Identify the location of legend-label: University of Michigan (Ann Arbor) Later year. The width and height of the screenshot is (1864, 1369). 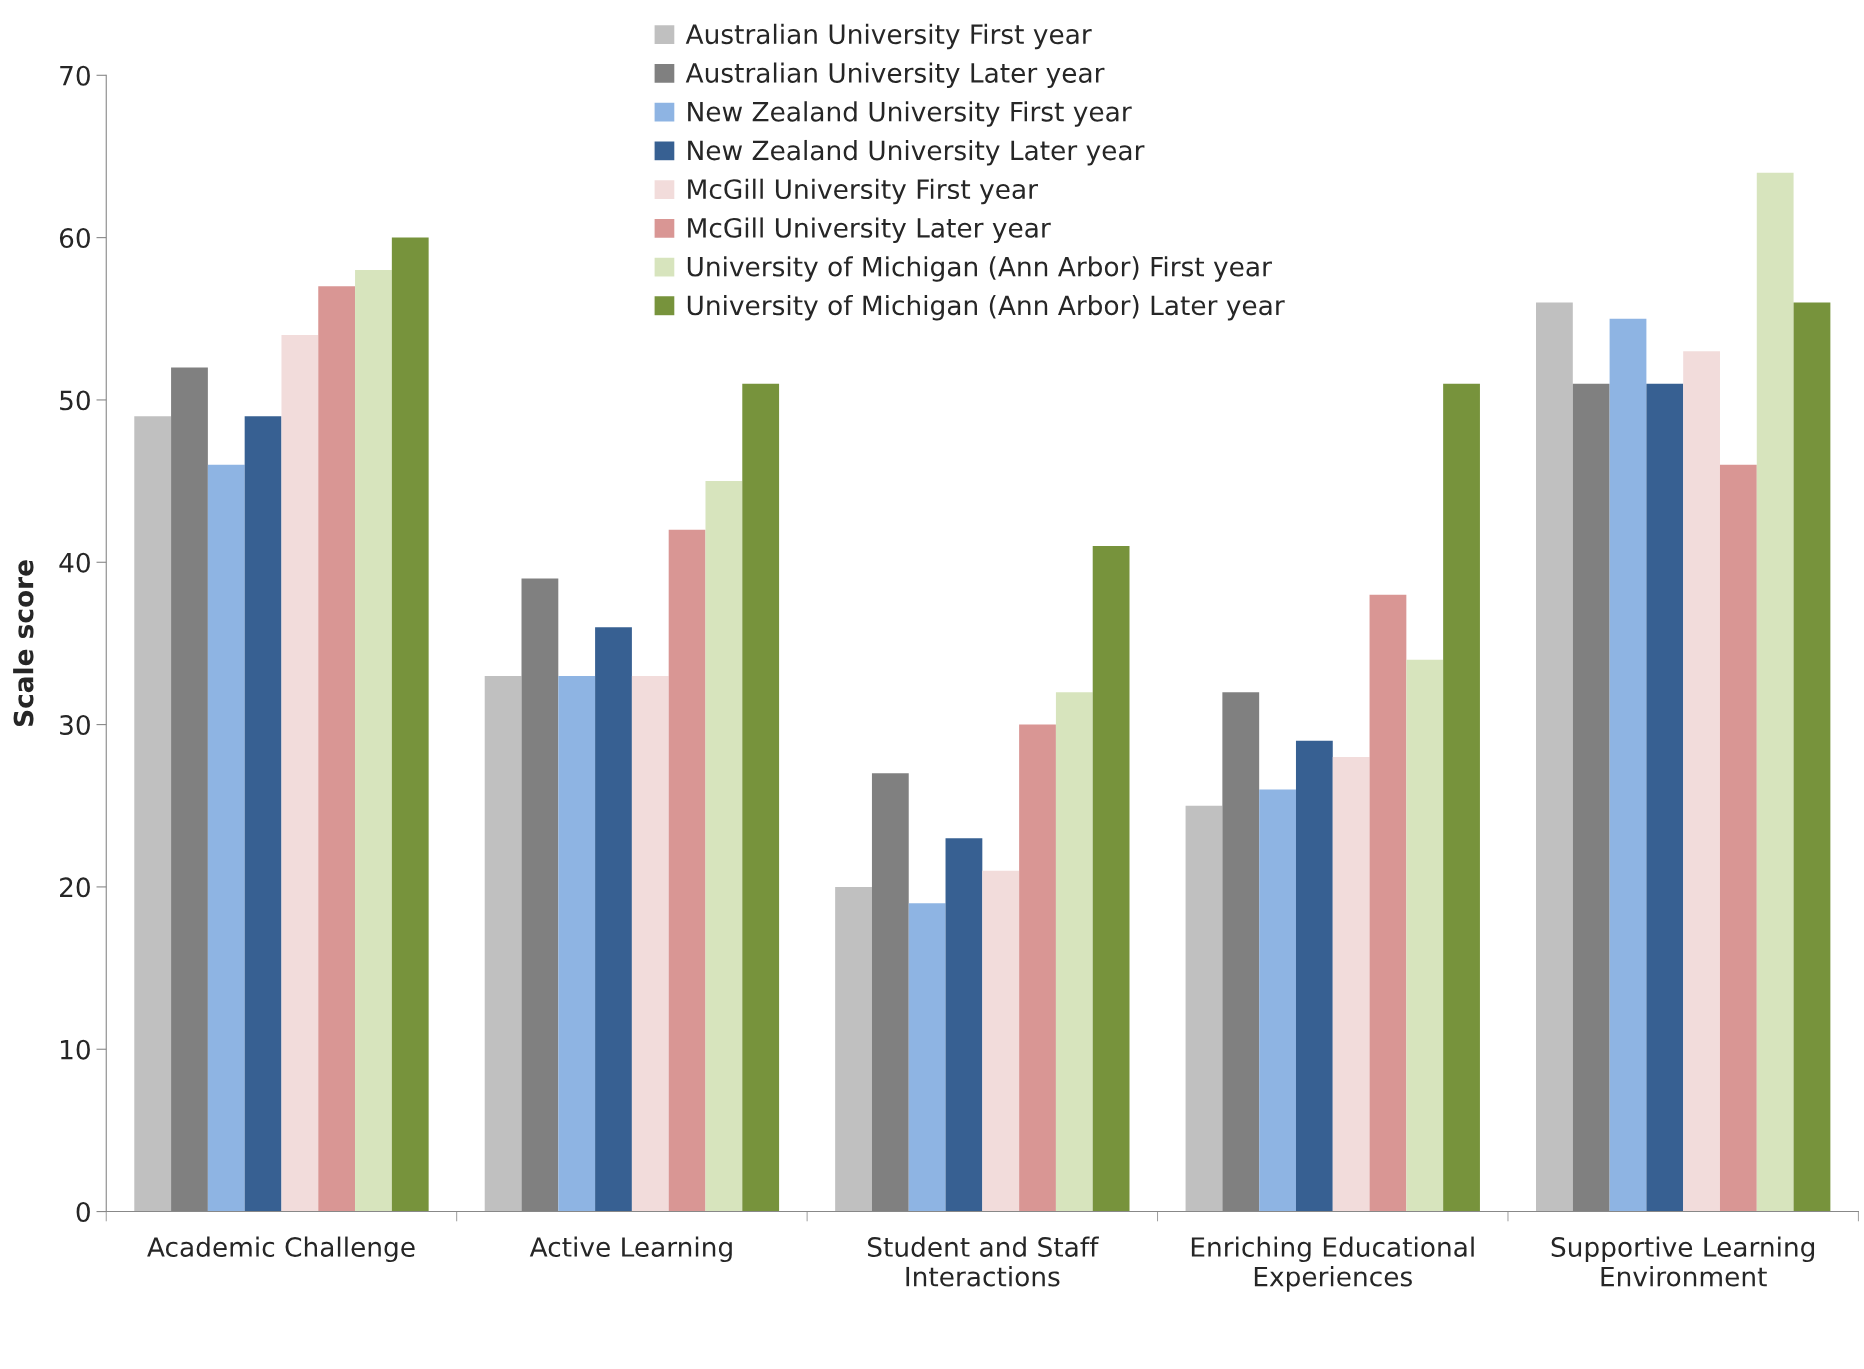
(986, 307).